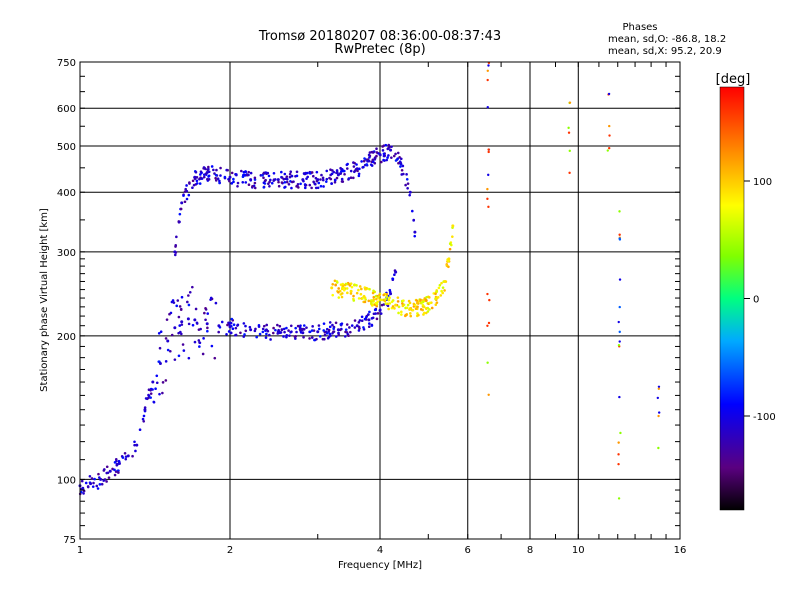 Image resolution: width=800 pixels, height=600 pixels. What do you see at coordinates (665, 51) in the screenshot?
I see `stats-x-mode: mean, sd,X: 95.2, 20.9` at bounding box center [665, 51].